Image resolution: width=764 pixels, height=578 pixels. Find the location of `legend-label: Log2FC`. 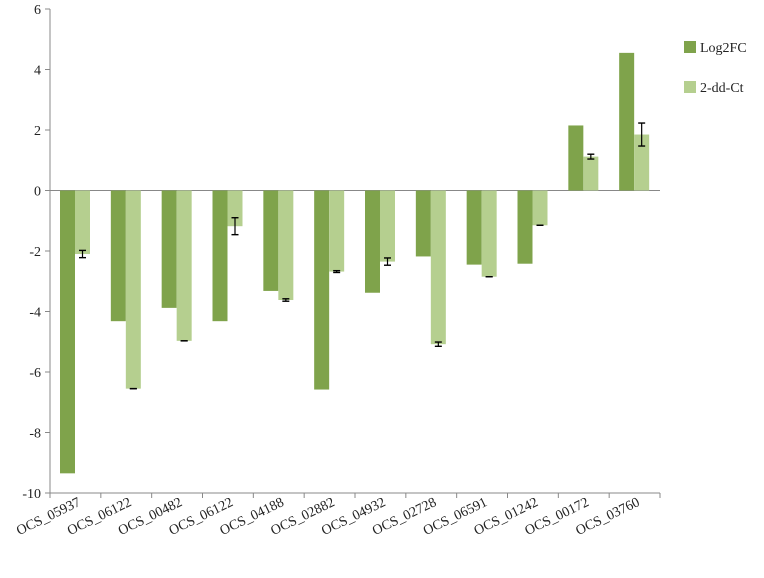

legend-label: Log2FC is located at coordinates (723, 48).